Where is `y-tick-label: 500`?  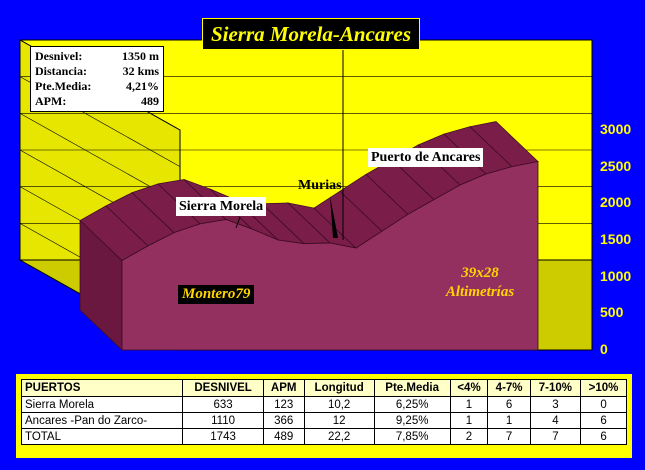
y-tick-label: 500 is located at coordinates (612, 312).